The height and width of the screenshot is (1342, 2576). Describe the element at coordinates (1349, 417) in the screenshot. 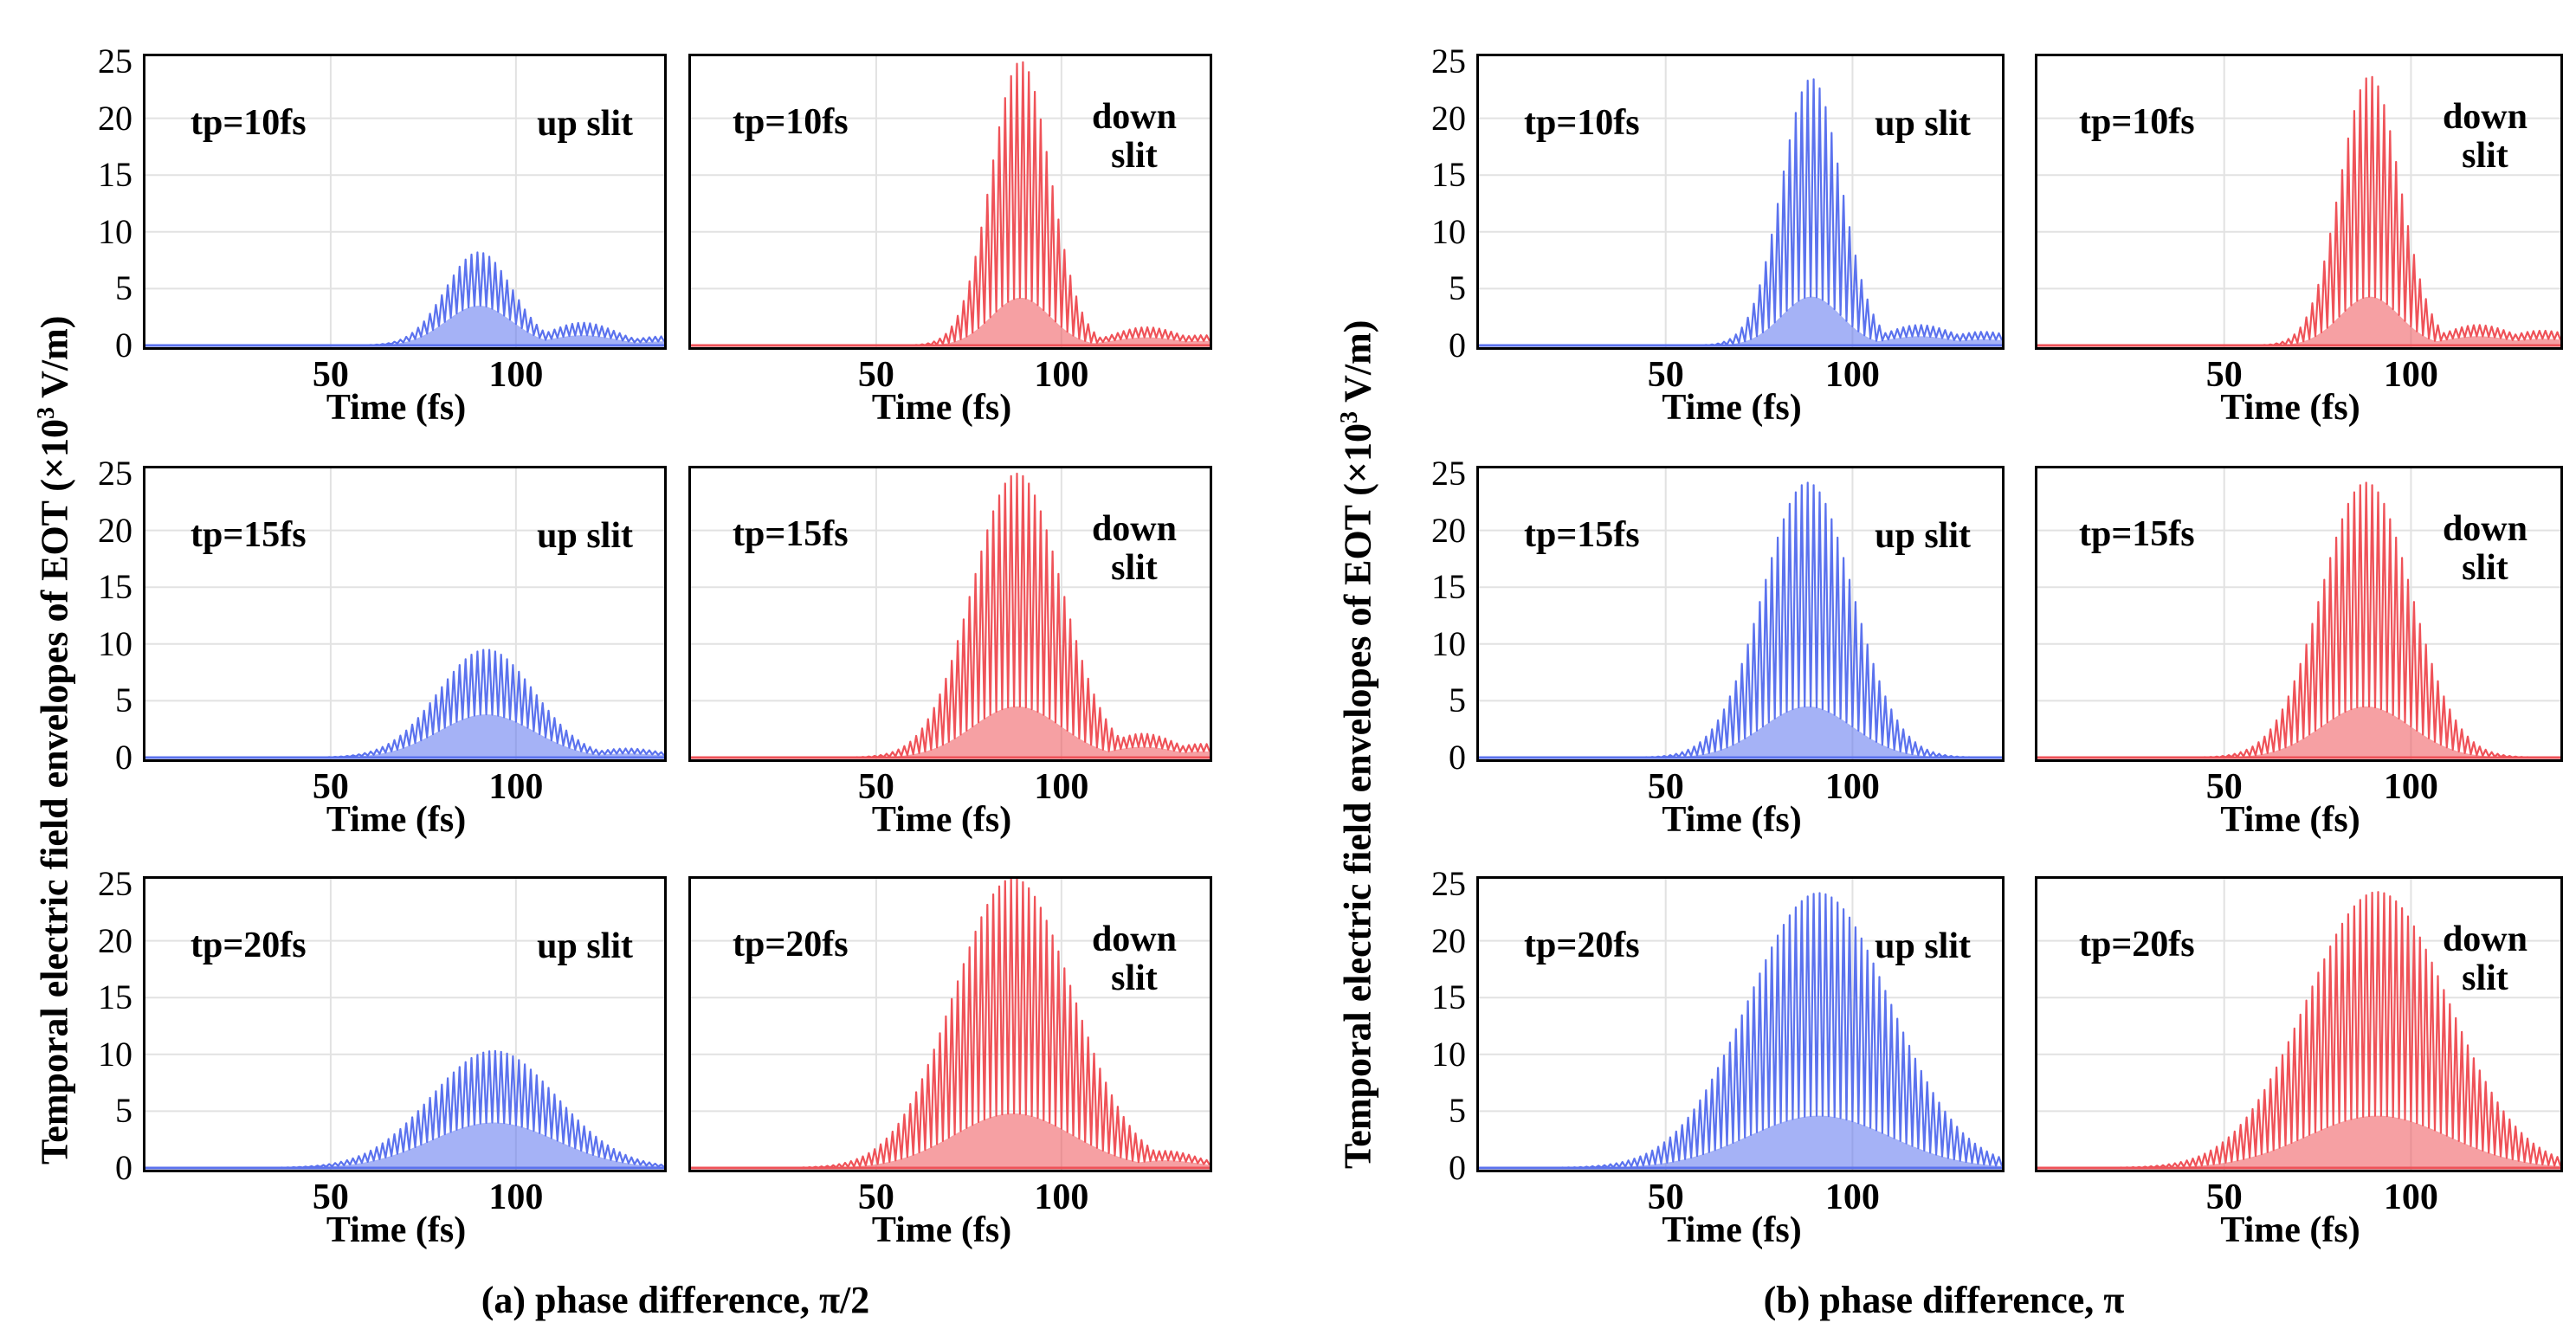

I see `y-axis-label-exponent: 3` at that location.